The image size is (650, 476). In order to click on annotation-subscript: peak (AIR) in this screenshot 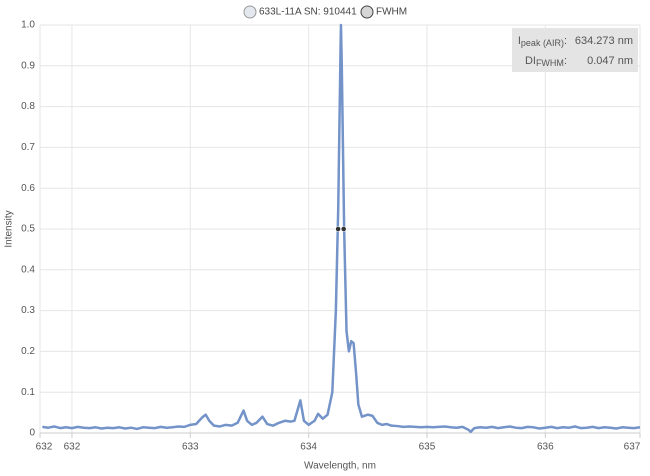, I will do `click(542, 43)`.